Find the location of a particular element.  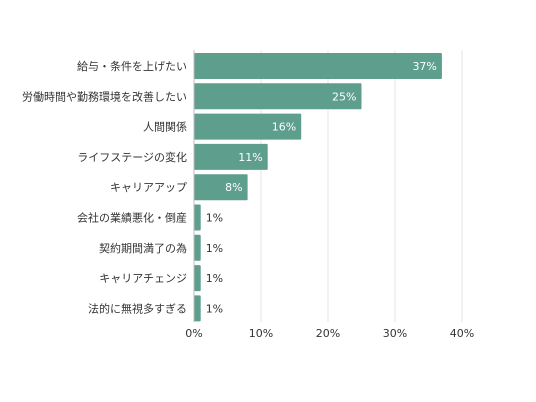

data-label: 11% is located at coordinates (250, 157).